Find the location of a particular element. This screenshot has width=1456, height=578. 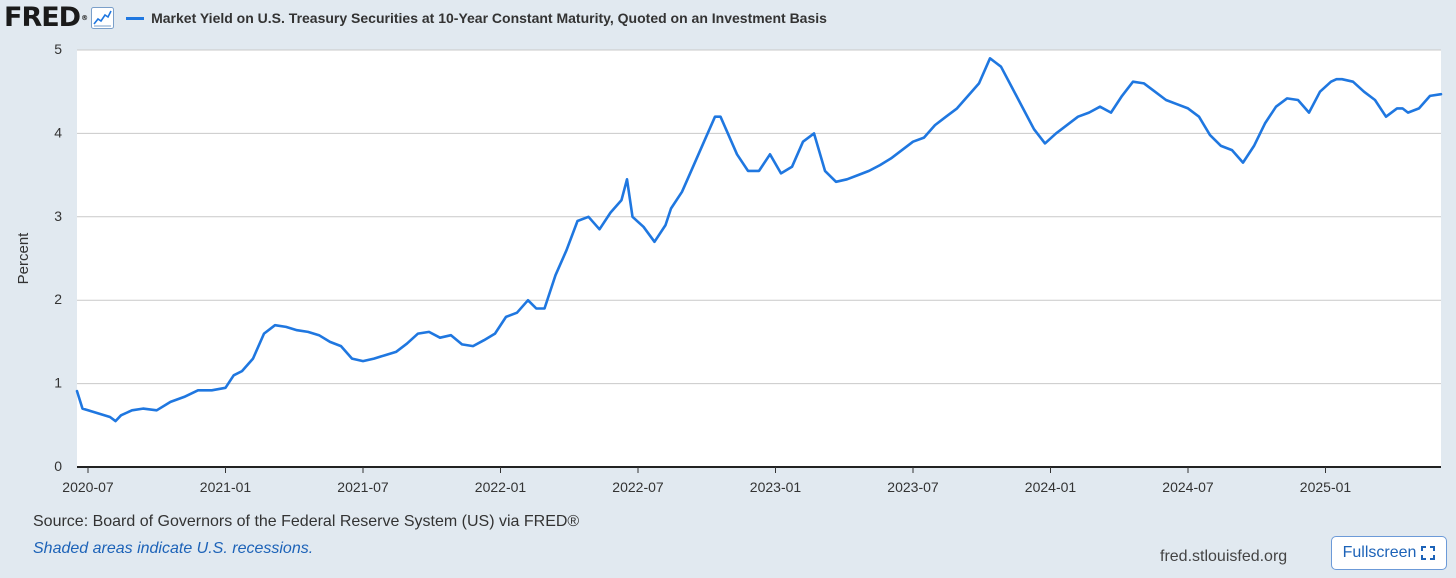

x-tick-label: 2022-07 is located at coordinates (638, 487).